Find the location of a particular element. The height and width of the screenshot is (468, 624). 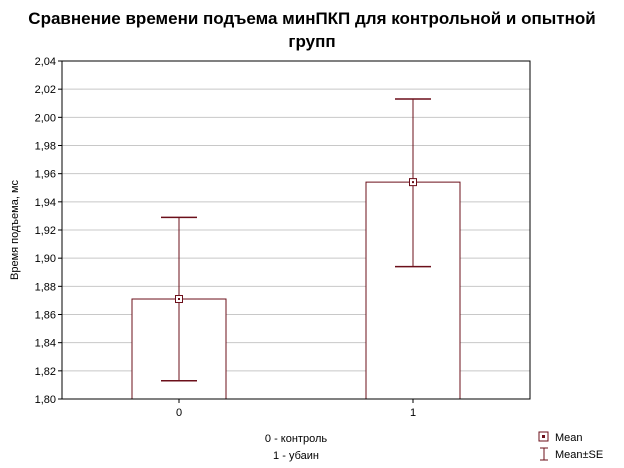

y-tick-label: 2,04 is located at coordinates (45, 62).